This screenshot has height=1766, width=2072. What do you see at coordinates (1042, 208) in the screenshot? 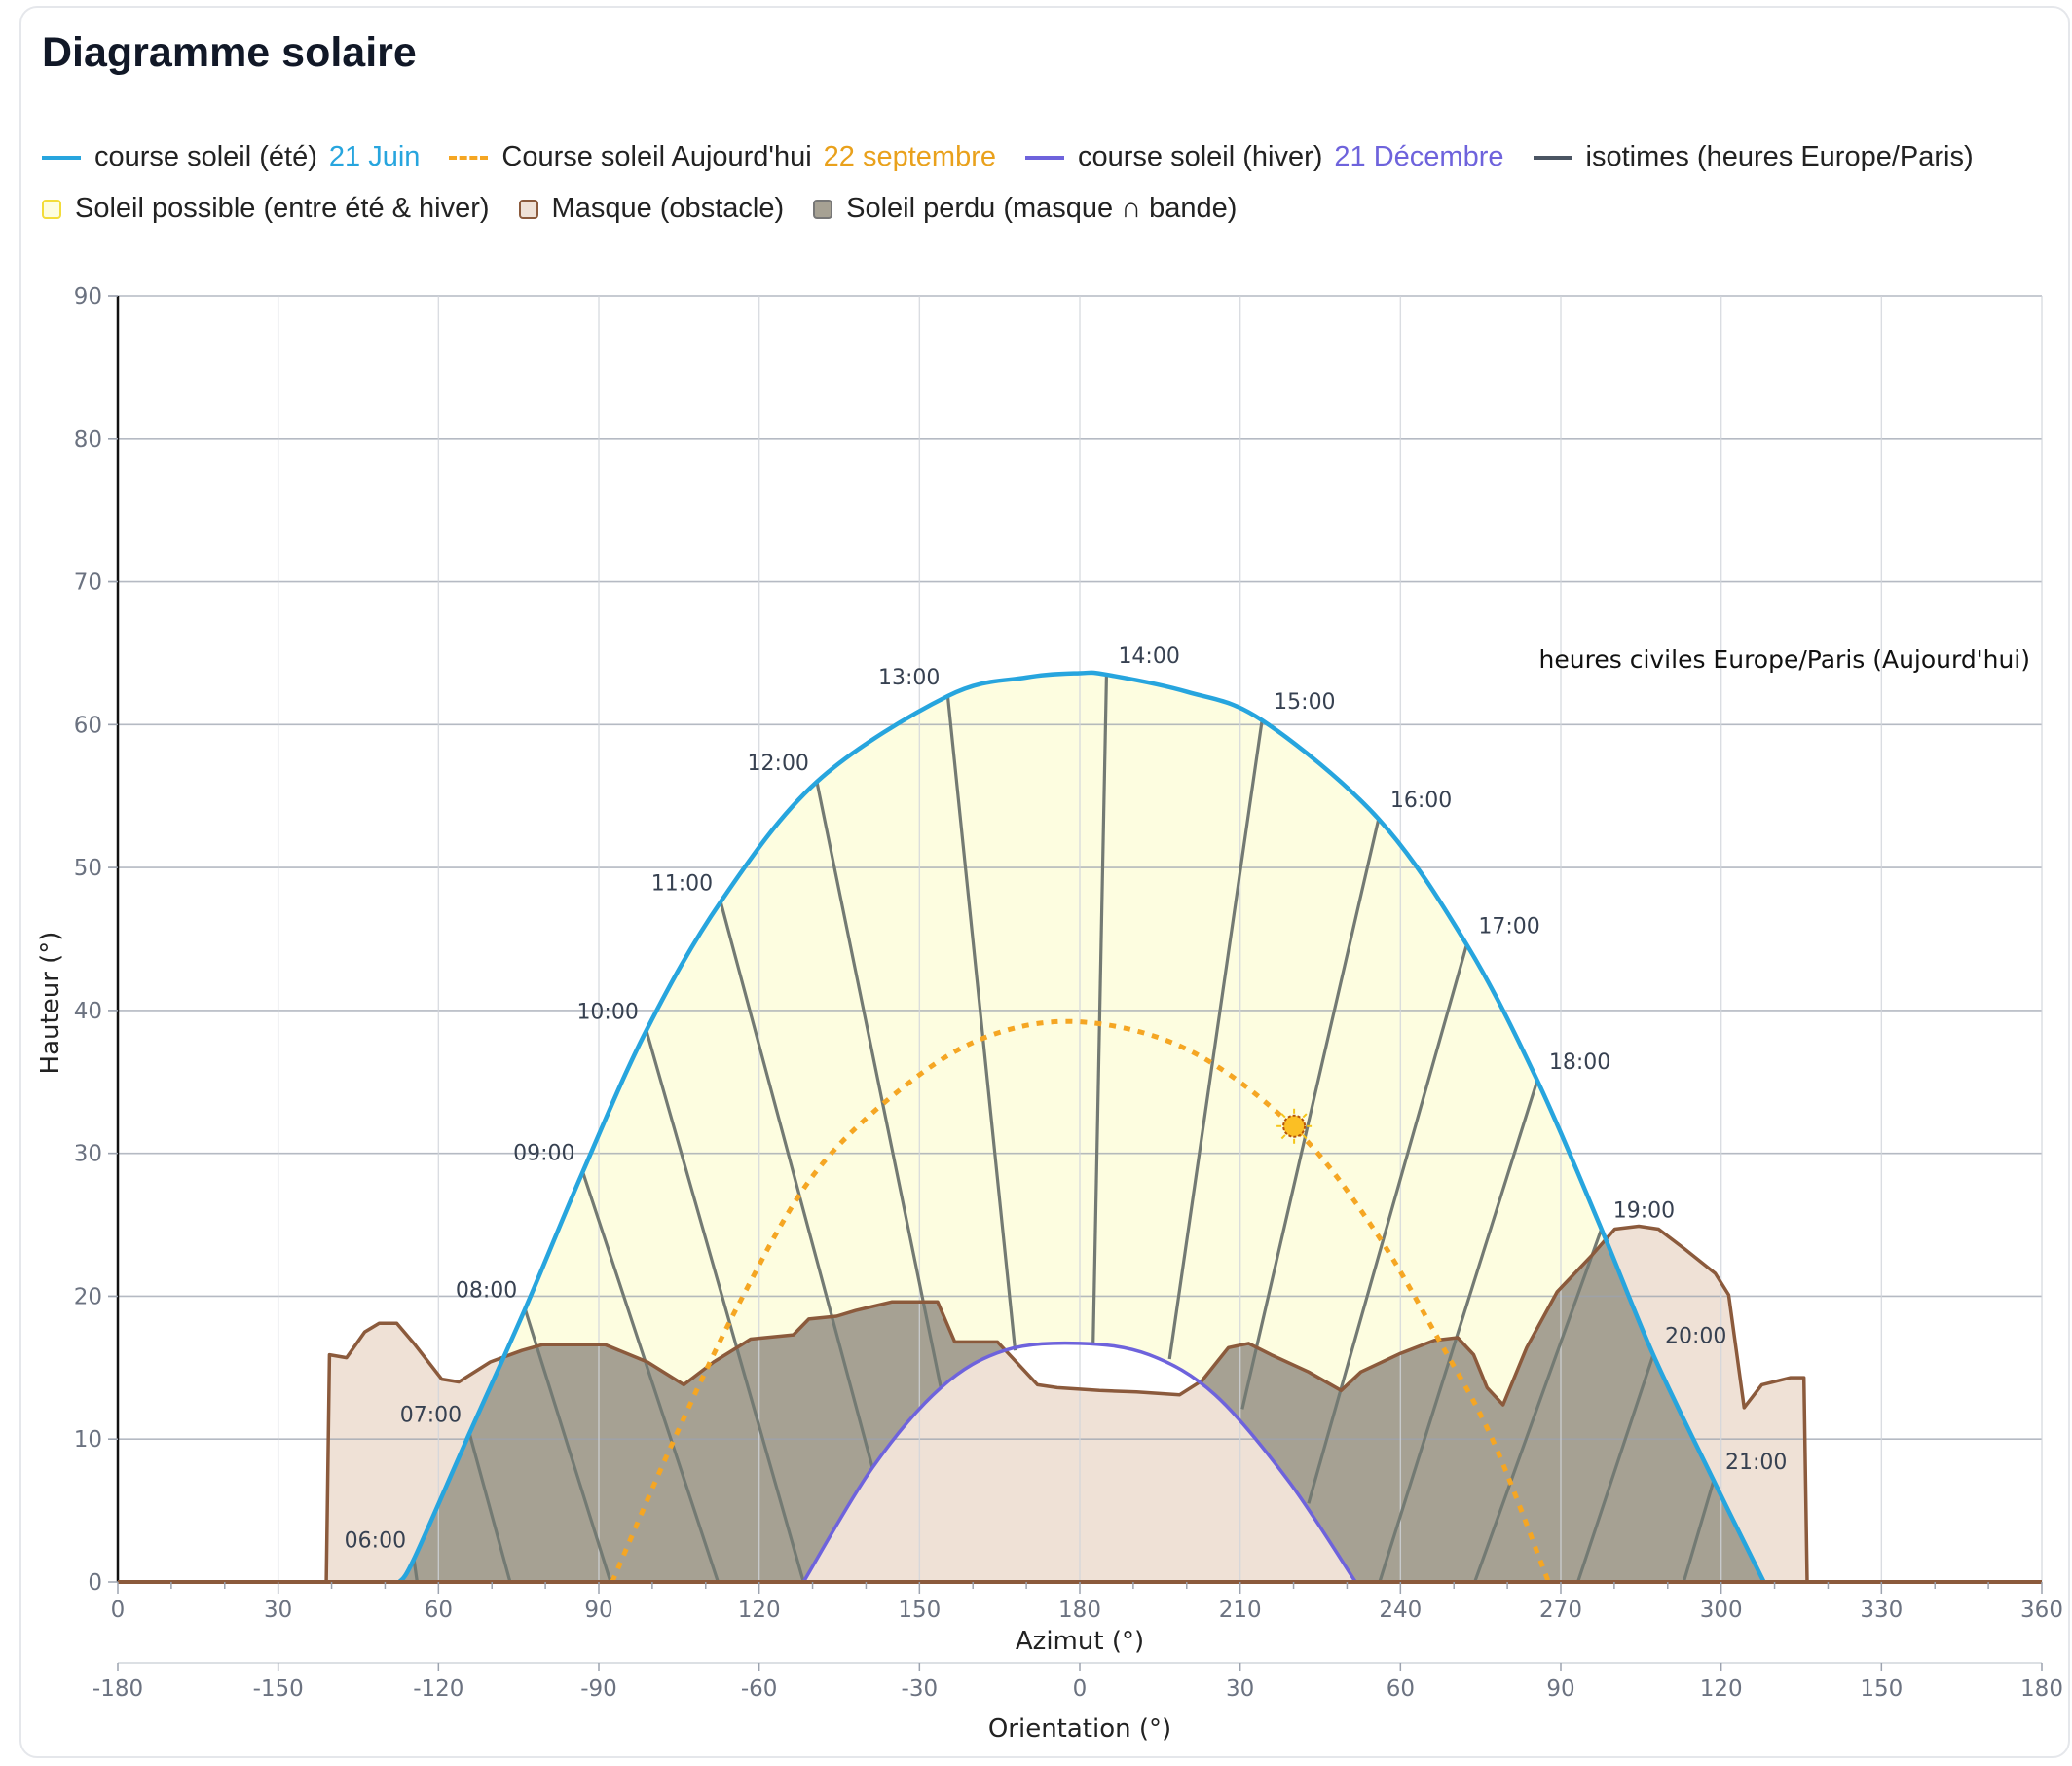
I see `legend-label: Soleil perdu (masque ∩ bande)` at bounding box center [1042, 208].